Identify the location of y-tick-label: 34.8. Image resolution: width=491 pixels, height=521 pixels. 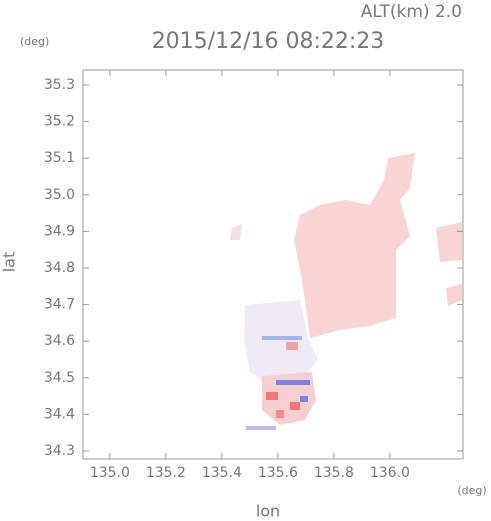
(59, 268).